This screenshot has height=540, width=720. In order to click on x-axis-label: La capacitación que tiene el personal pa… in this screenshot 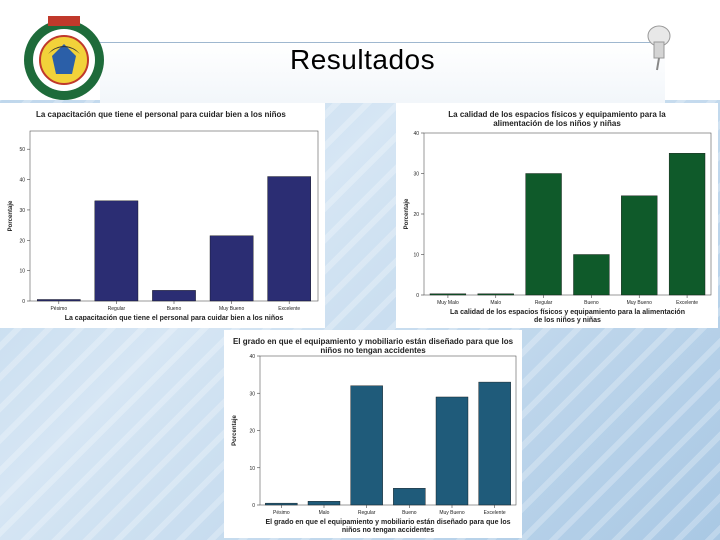, I will do `click(174, 318)`.